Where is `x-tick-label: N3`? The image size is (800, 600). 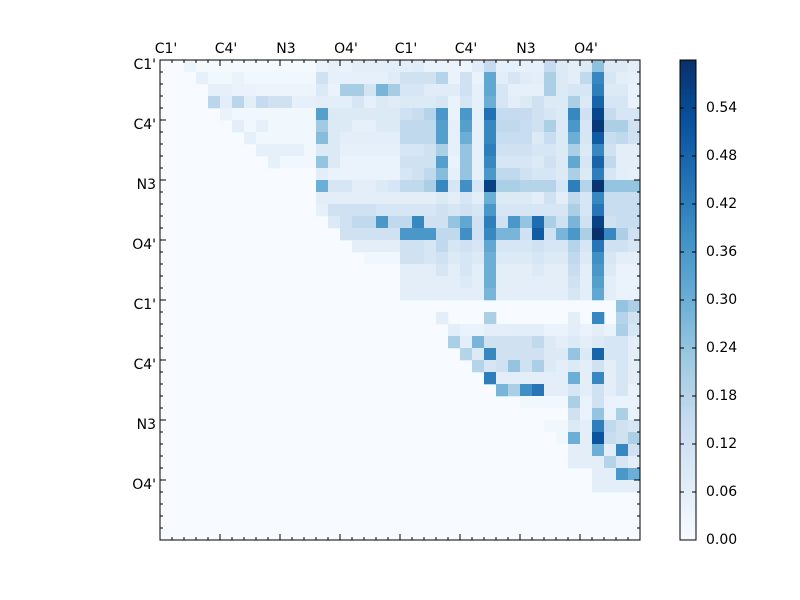
x-tick-label: N3 is located at coordinates (285, 49).